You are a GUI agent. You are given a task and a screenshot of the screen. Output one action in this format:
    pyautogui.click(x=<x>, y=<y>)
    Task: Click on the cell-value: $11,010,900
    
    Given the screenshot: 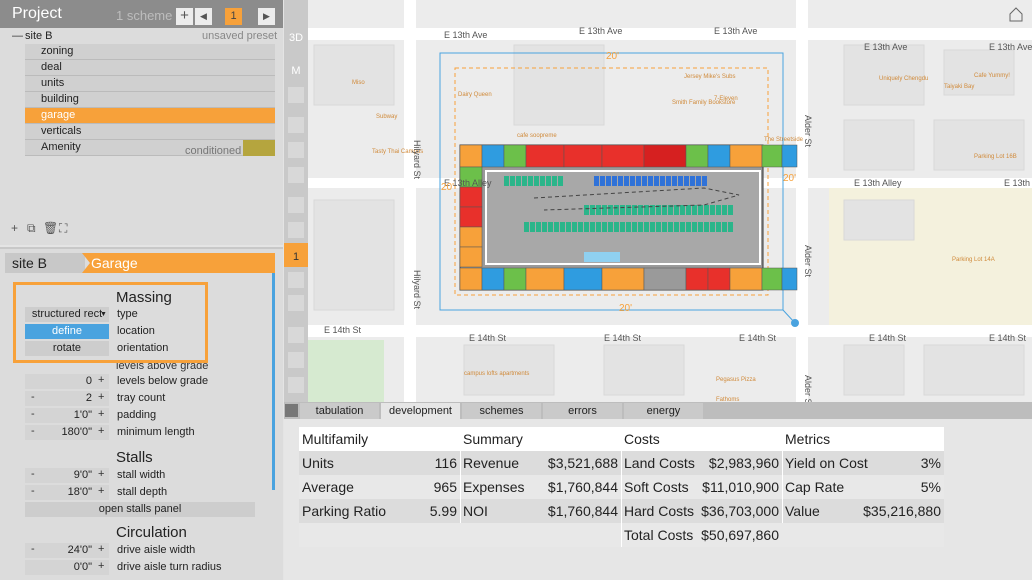 What is the action you would take?
    pyautogui.click(x=740, y=487)
    